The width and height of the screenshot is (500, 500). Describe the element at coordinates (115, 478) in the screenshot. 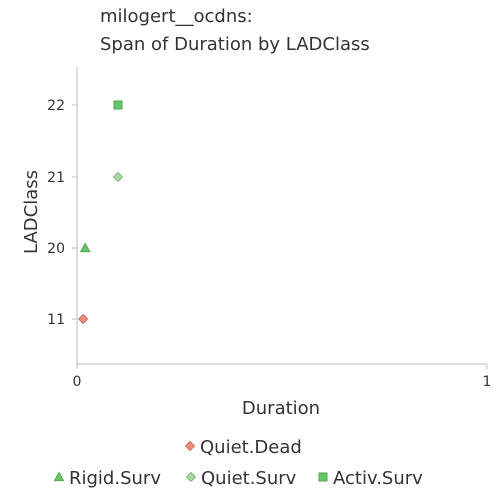

I see `legend-label: Rigid.Surv` at that location.